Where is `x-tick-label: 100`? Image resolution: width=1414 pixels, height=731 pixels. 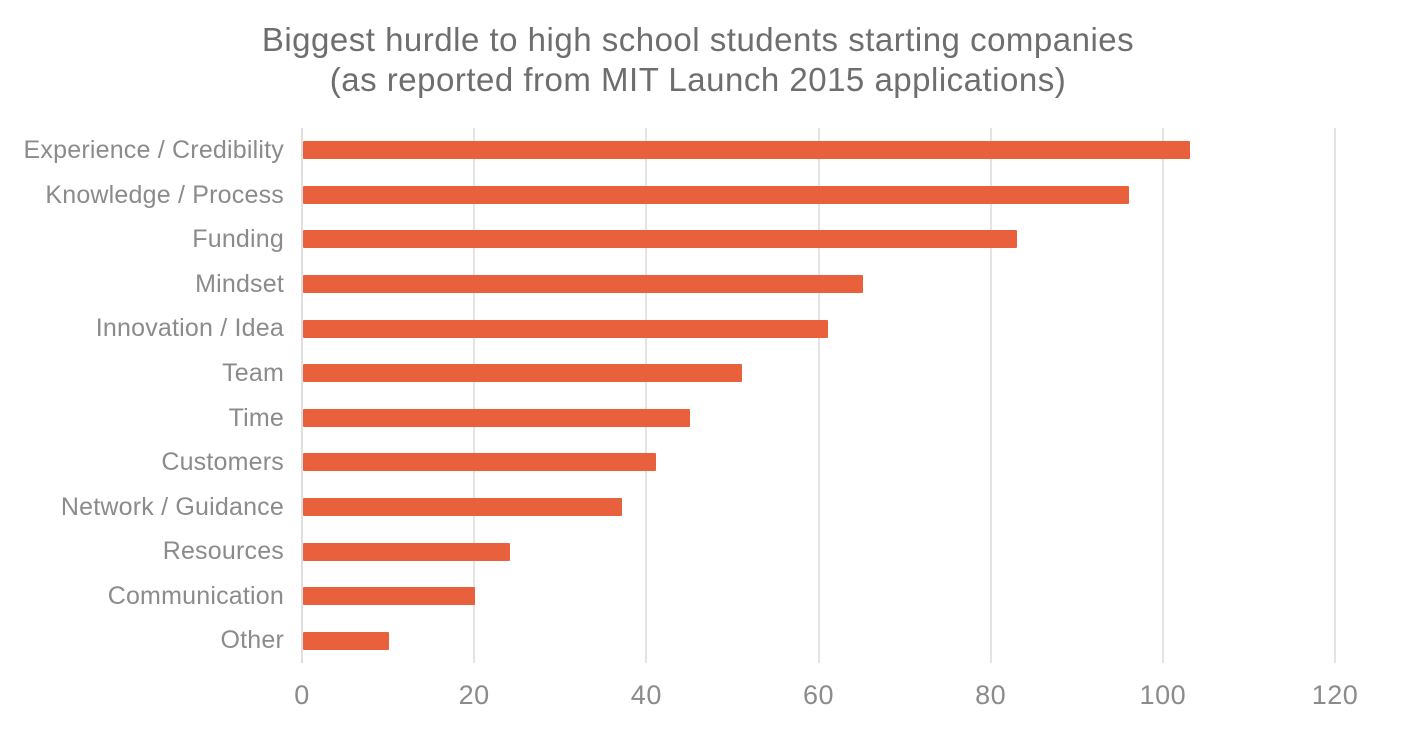 x-tick-label: 100 is located at coordinates (1163, 695).